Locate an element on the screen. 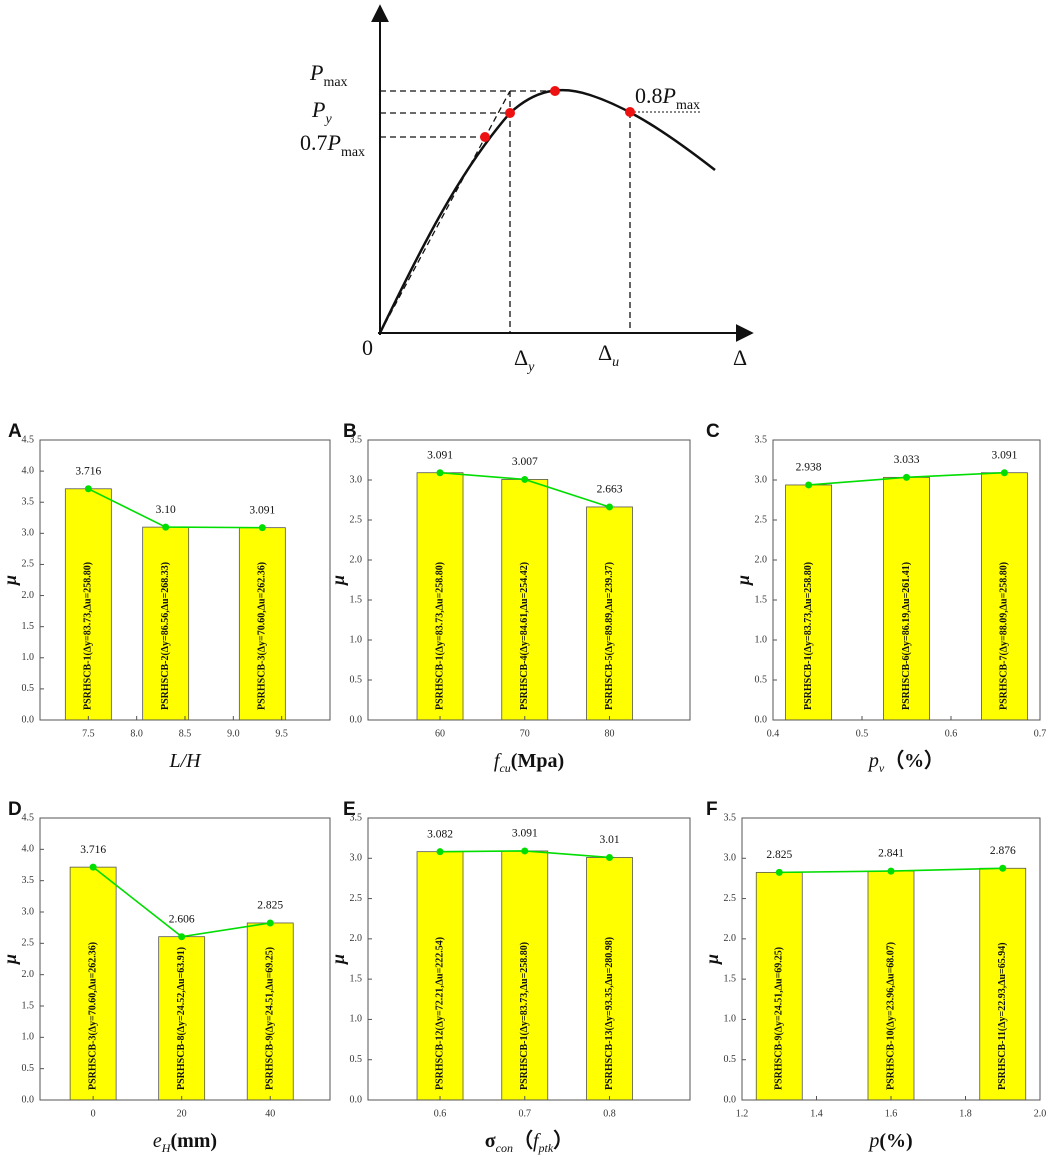  text-part: f is located at coordinates (498, 761).